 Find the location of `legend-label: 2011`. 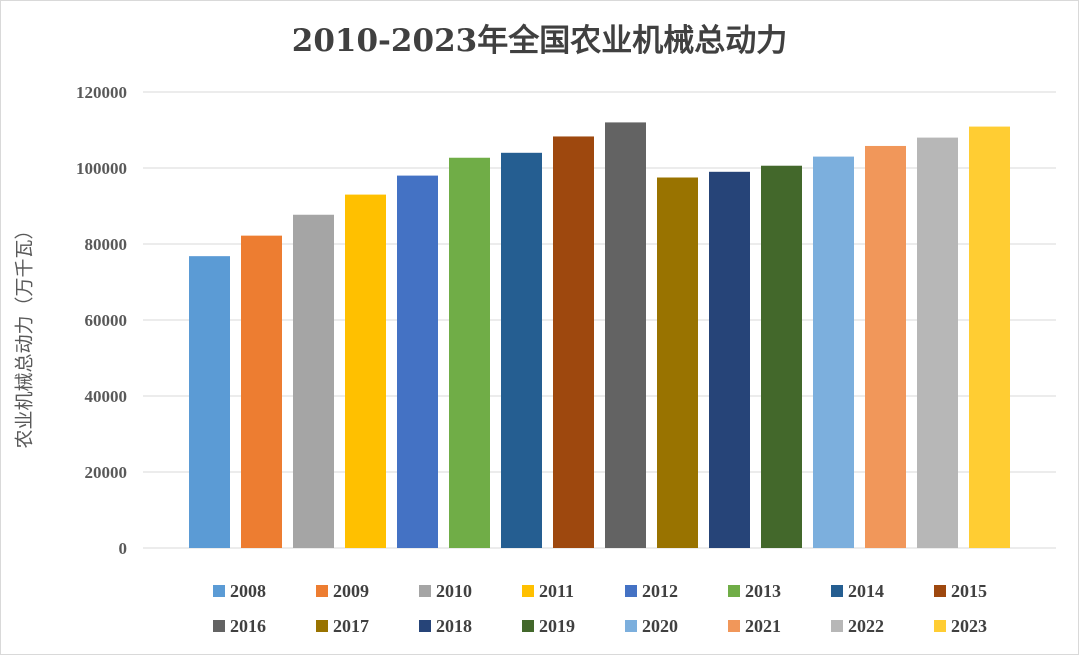

legend-label: 2011 is located at coordinates (556, 591).